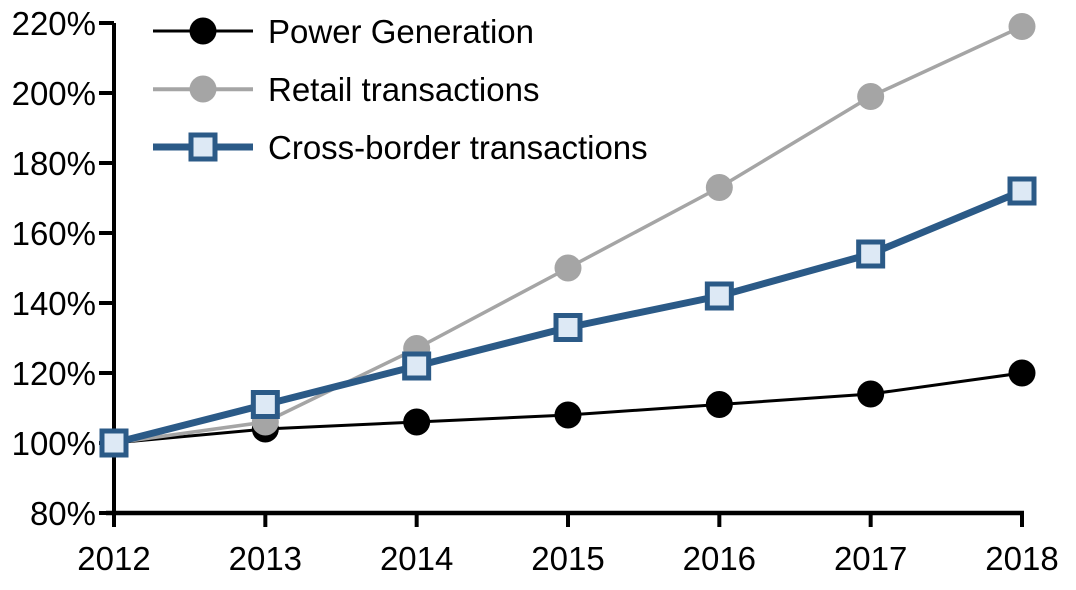 The width and height of the screenshot is (1076, 590). What do you see at coordinates (568, 268) in the screenshot?
I see `marker-retail-transactions-2015` at bounding box center [568, 268].